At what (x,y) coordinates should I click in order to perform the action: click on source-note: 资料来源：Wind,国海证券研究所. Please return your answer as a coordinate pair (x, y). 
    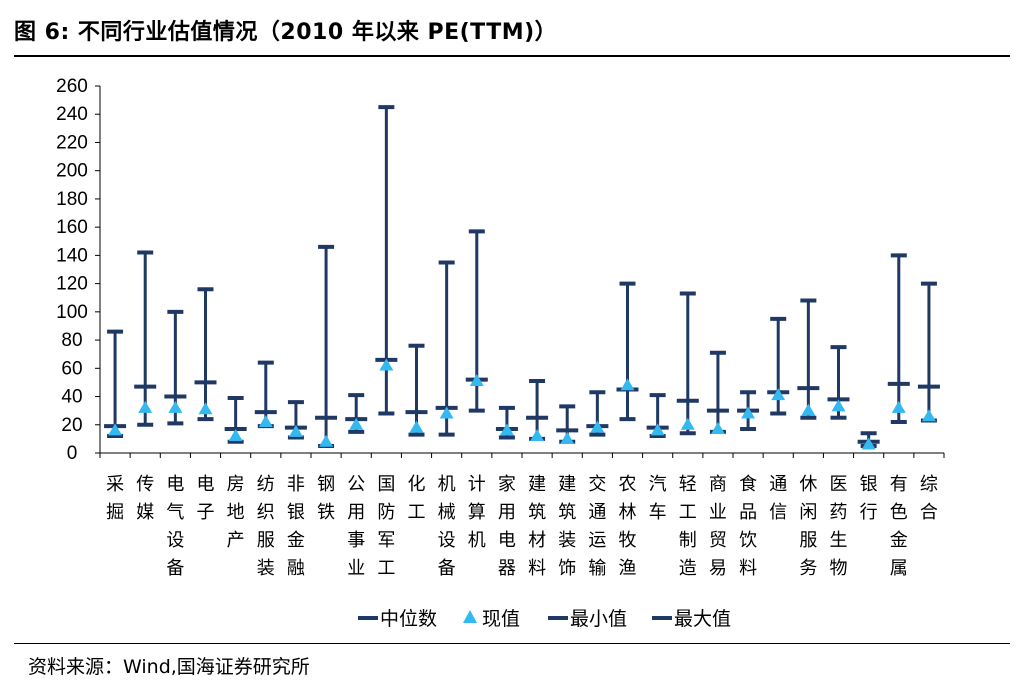
    Looking at the image, I should click on (169, 667).